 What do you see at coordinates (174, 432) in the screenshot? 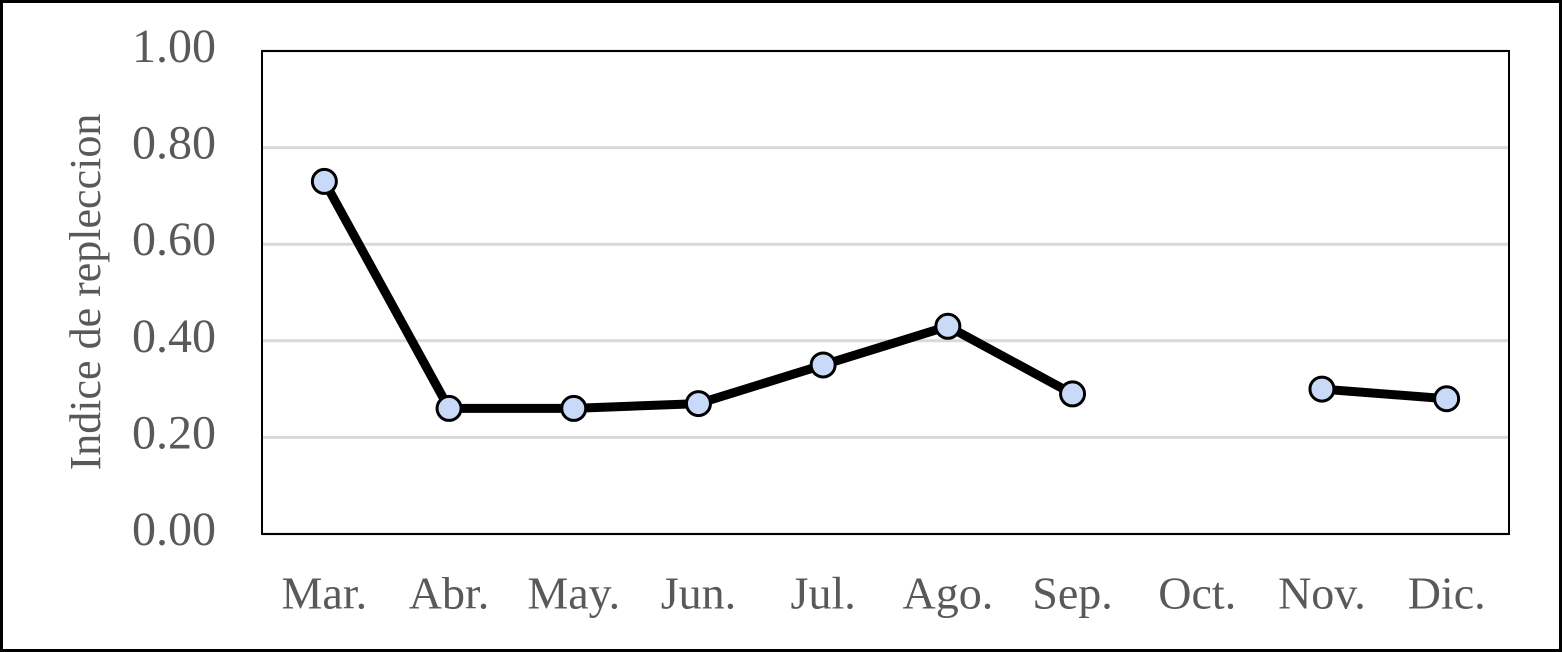
I see `y-tick-label: 0.20` at bounding box center [174, 432].